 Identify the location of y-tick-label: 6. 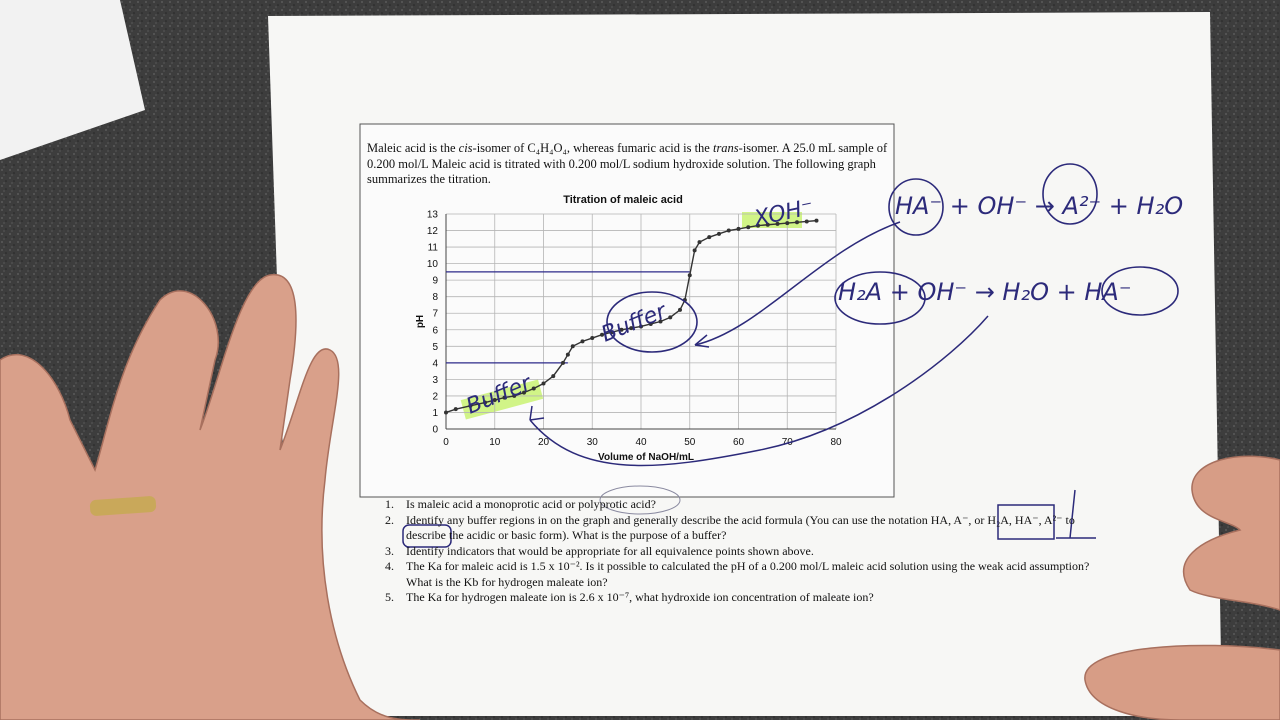
(435, 330).